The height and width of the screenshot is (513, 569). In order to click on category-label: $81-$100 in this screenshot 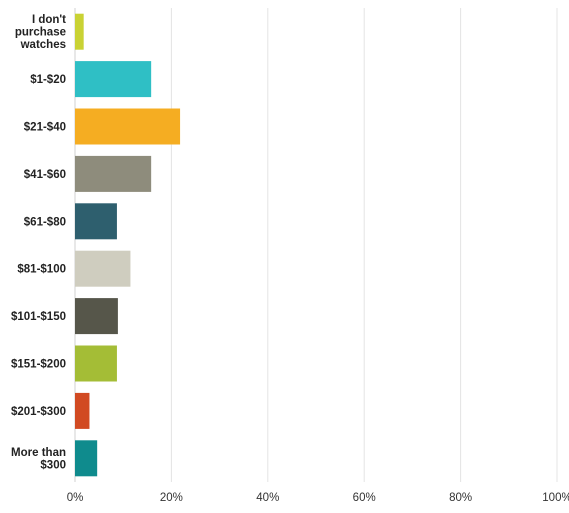, I will do `click(41, 270)`.